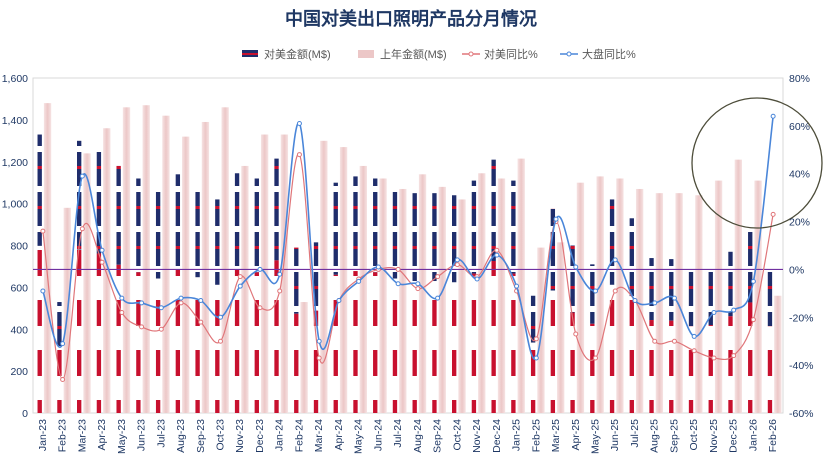  What do you see at coordinates (801, 414) in the screenshot?
I see `y-right-tick-label: -60%` at bounding box center [801, 414].